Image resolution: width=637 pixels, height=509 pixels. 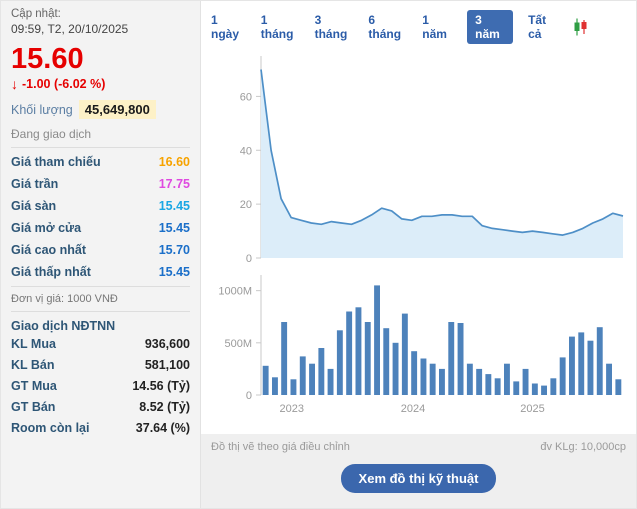 What do you see at coordinates (34, 385) in the screenshot?
I see `foreign-buy-val-label: GT Mua` at bounding box center [34, 385].